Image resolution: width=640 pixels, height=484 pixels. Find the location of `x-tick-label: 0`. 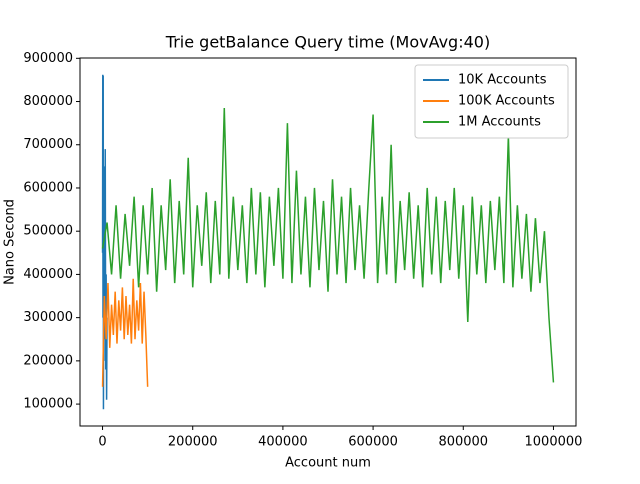

x-tick-label: 0 is located at coordinates (102, 442).